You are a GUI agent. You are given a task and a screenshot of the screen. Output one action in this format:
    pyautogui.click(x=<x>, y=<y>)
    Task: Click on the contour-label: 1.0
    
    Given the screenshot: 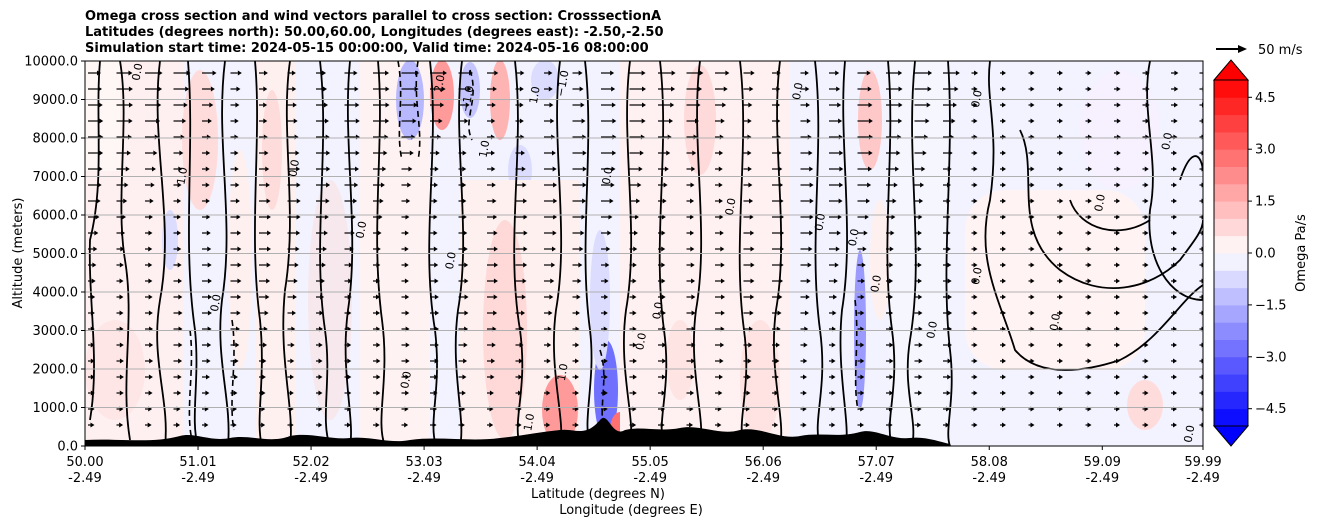 What is the action you would take?
    pyautogui.click(x=563, y=371)
    